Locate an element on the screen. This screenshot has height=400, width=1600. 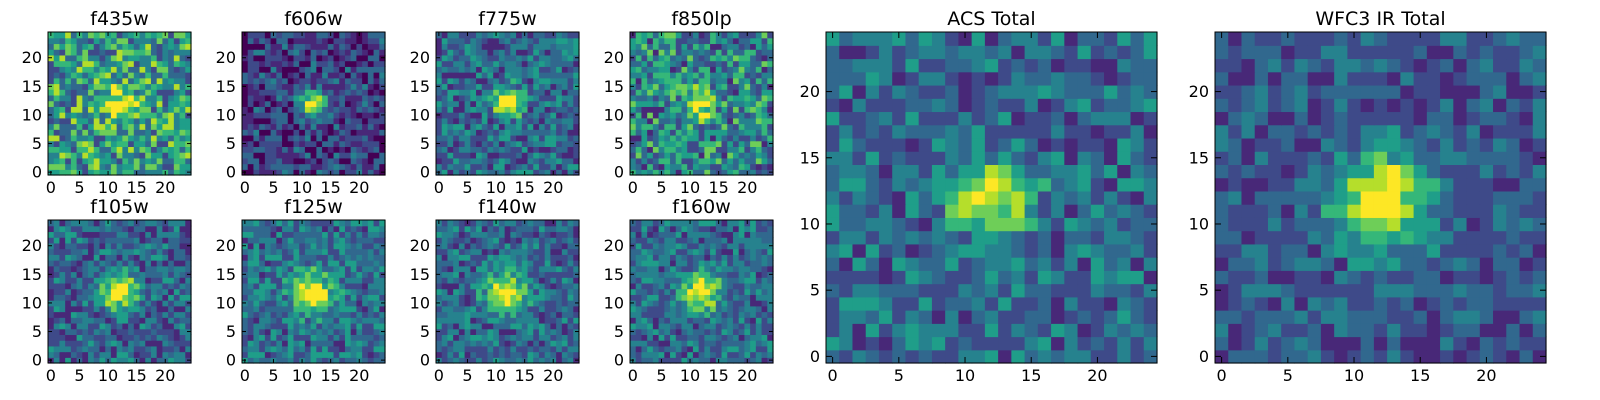
x-tick-label: 20 is located at coordinates (165, 187).